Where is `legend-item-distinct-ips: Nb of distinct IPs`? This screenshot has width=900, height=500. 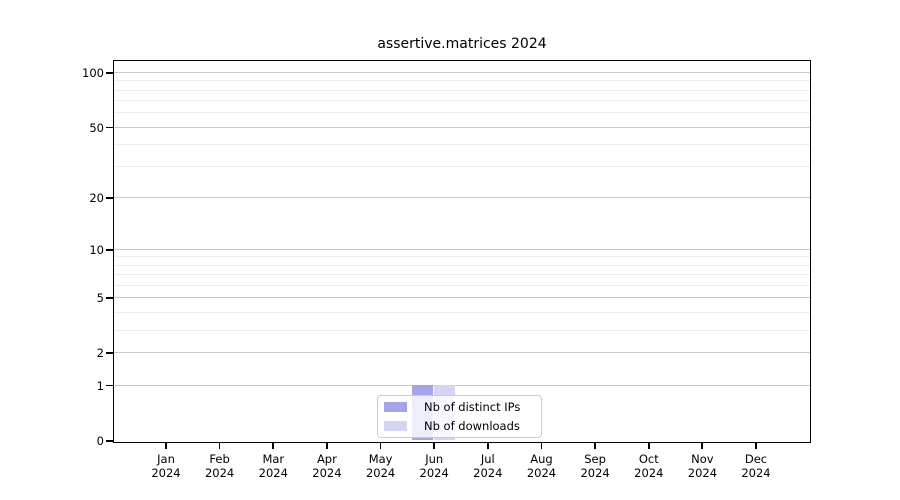 legend-item-distinct-ips: Nb of distinct IPs is located at coordinates (459, 407).